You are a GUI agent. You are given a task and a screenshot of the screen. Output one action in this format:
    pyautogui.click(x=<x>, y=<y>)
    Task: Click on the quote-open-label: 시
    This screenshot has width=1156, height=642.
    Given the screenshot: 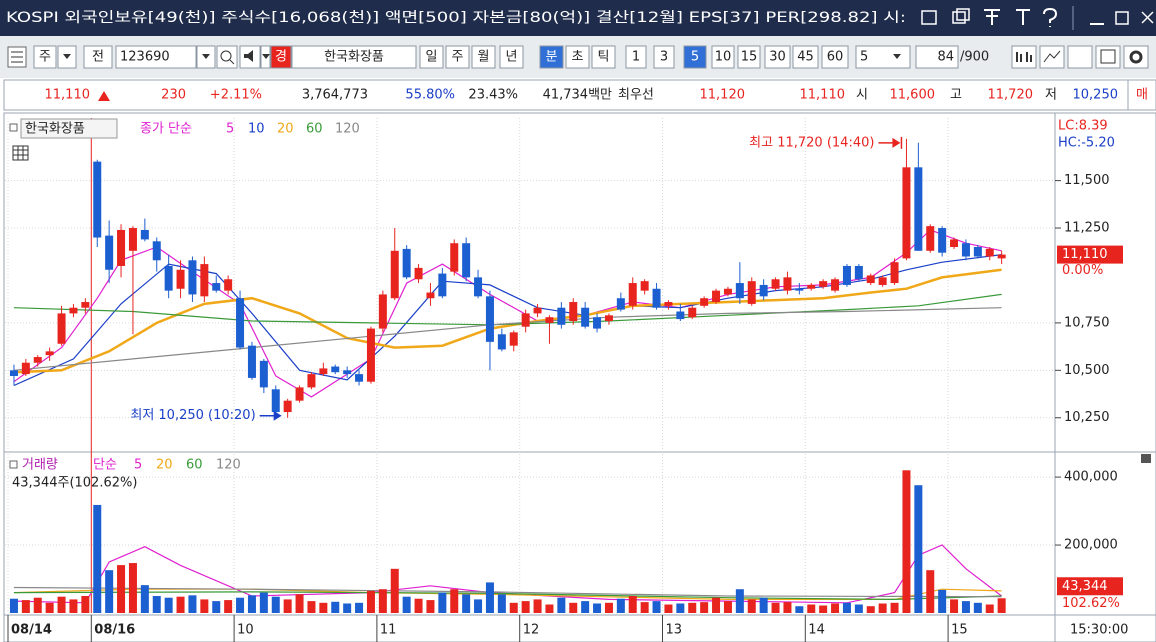 What is the action you would take?
    pyautogui.click(x=862, y=95)
    